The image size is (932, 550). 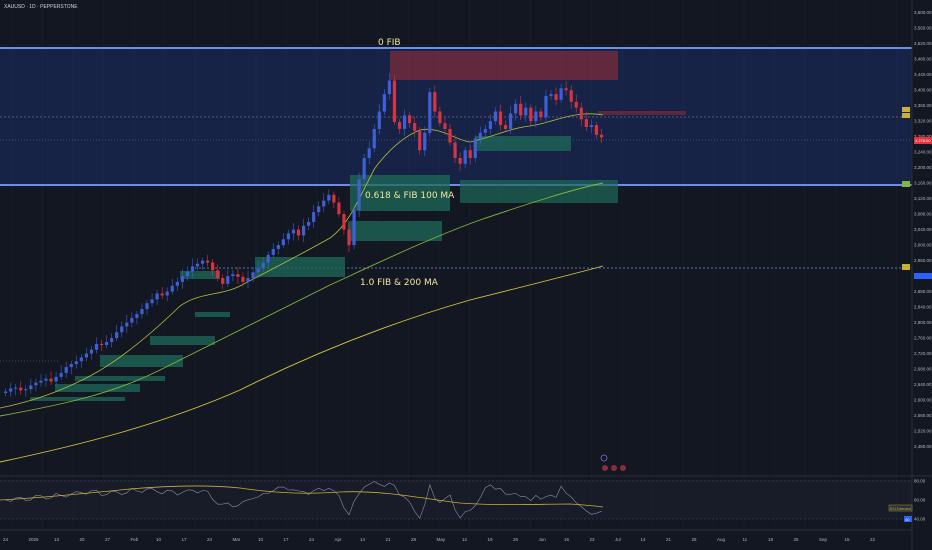 What do you see at coordinates (302, 496) in the screenshot?
I see `rsi-ma-line` at bounding box center [302, 496].